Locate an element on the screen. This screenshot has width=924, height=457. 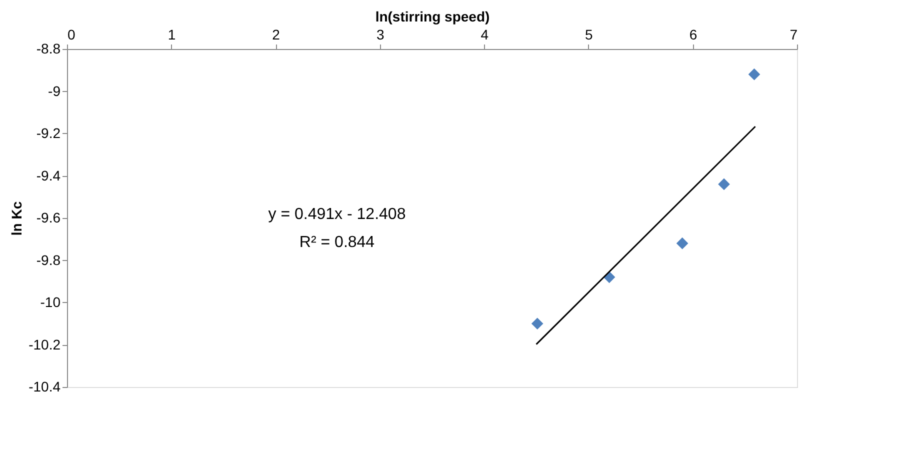
y-tick-label: -10 is located at coordinates (50, 302).